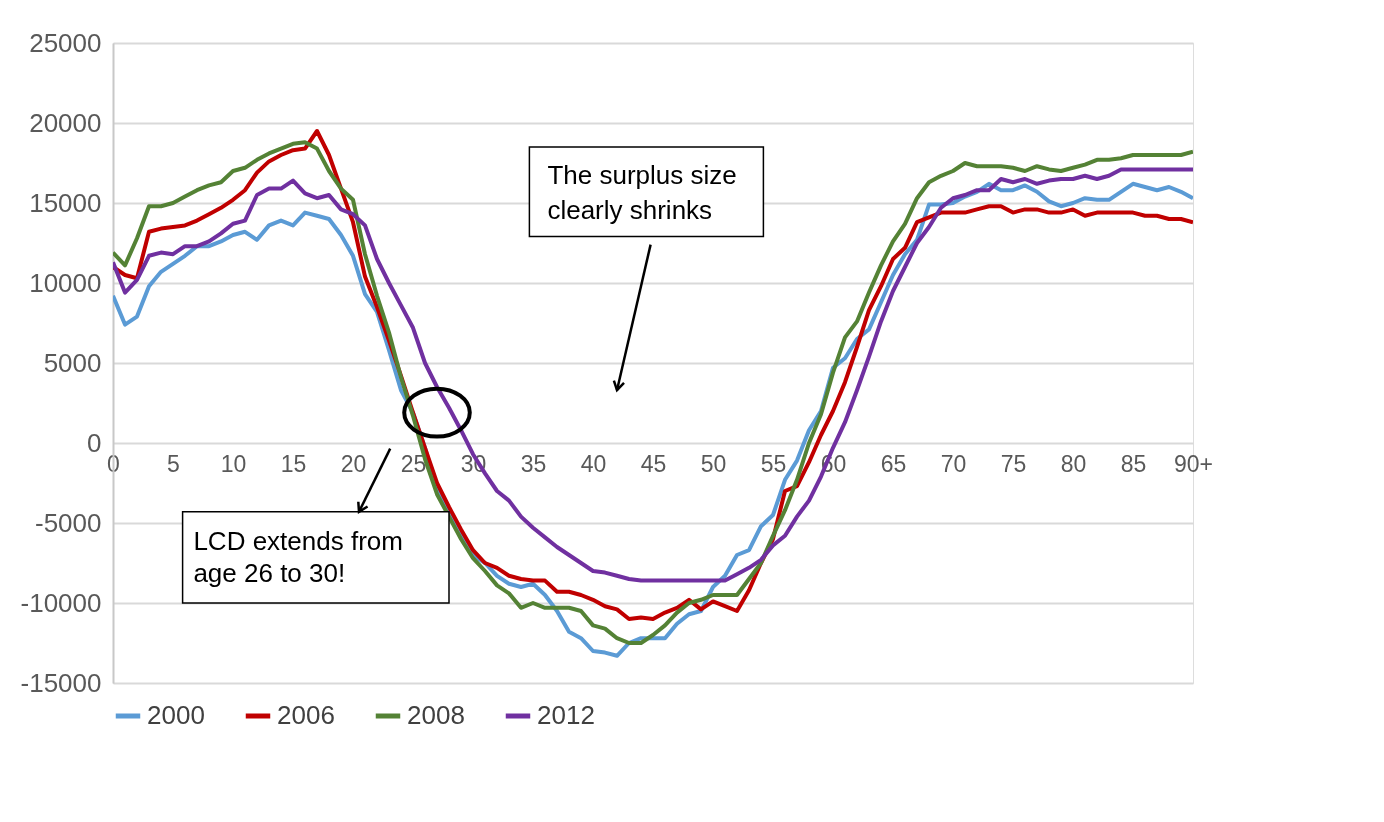 The image size is (1384, 822). Describe the element at coordinates (953, 463) in the screenshot. I see `x-tick-label: 70` at that location.